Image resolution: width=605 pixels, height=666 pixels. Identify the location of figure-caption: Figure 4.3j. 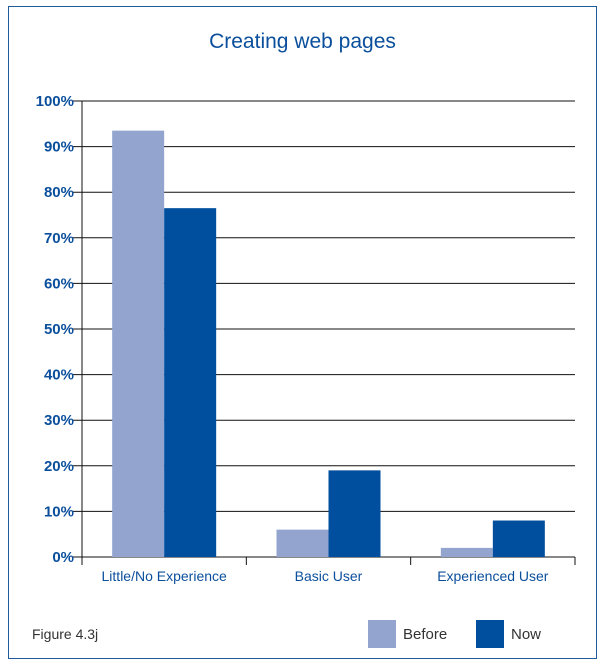
(65, 634).